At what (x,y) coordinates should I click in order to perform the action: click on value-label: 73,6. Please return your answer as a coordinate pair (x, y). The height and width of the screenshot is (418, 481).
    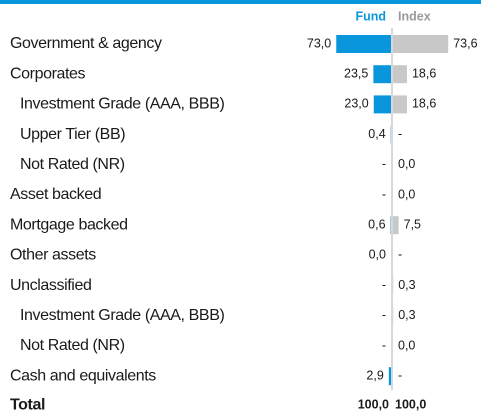
    Looking at the image, I should click on (465, 43).